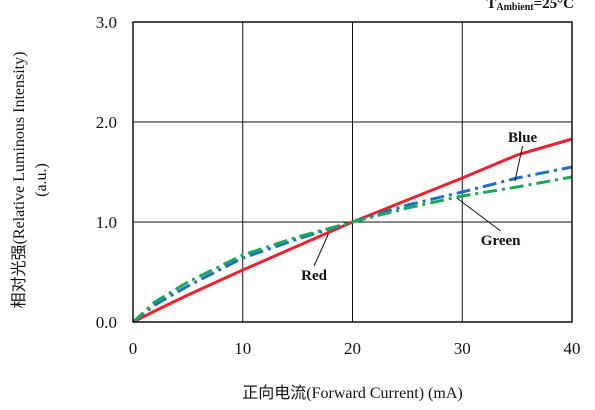 Image resolution: width=595 pixels, height=410 pixels. What do you see at coordinates (519, 163) in the screenshot?
I see `annotation-leader-blue` at bounding box center [519, 163].